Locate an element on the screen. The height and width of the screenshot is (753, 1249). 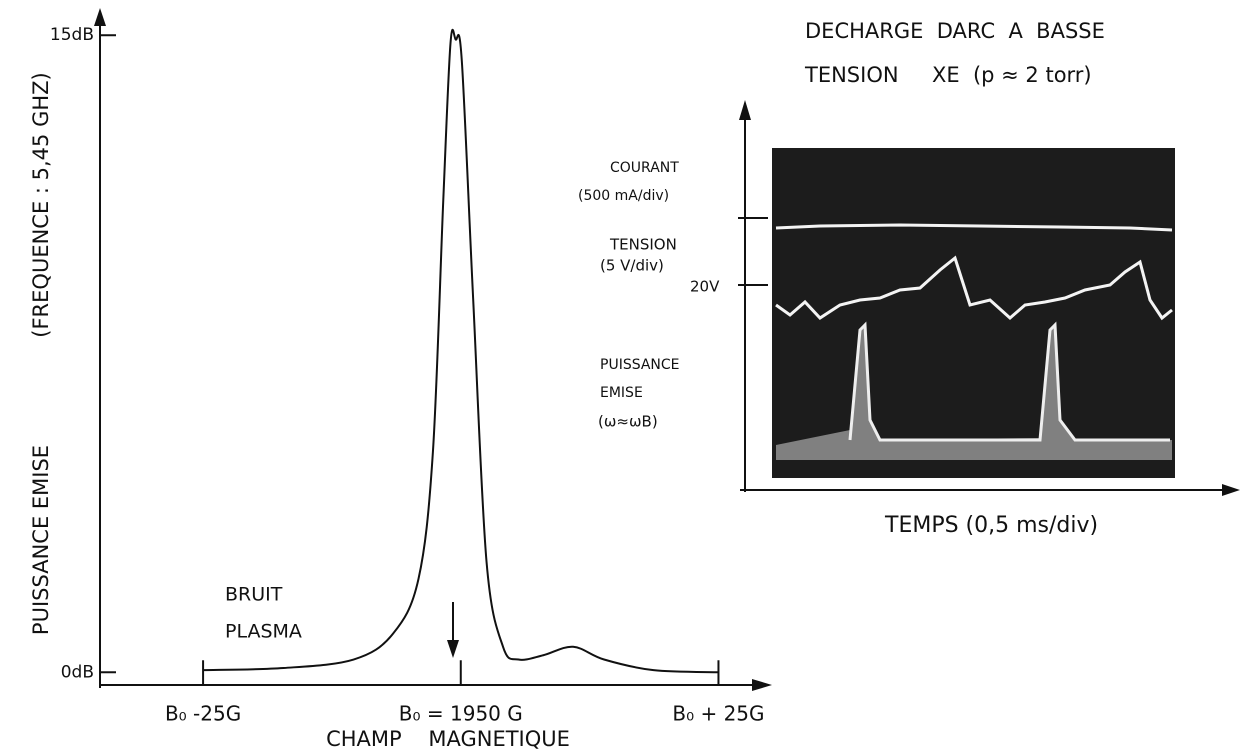
inset-label: TENSION is located at coordinates (643, 245).